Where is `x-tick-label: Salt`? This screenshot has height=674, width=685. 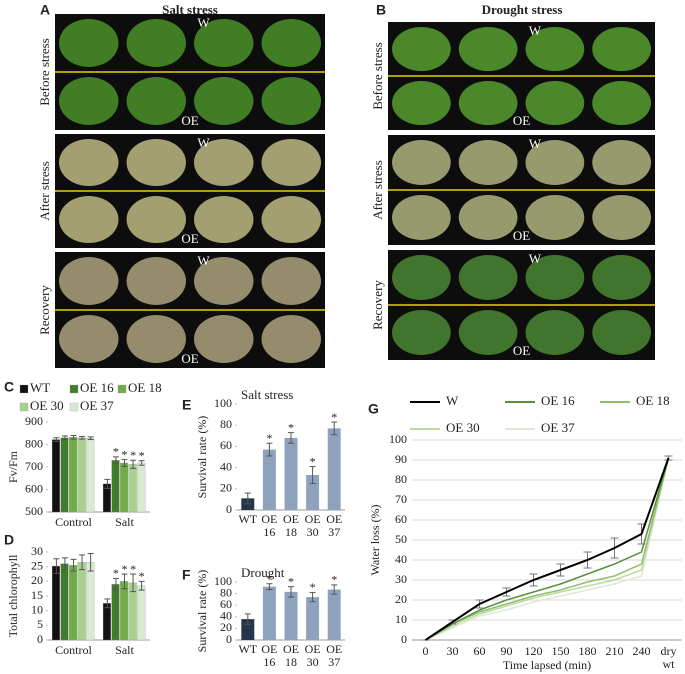 x-tick-label: Salt is located at coordinates (124, 650).